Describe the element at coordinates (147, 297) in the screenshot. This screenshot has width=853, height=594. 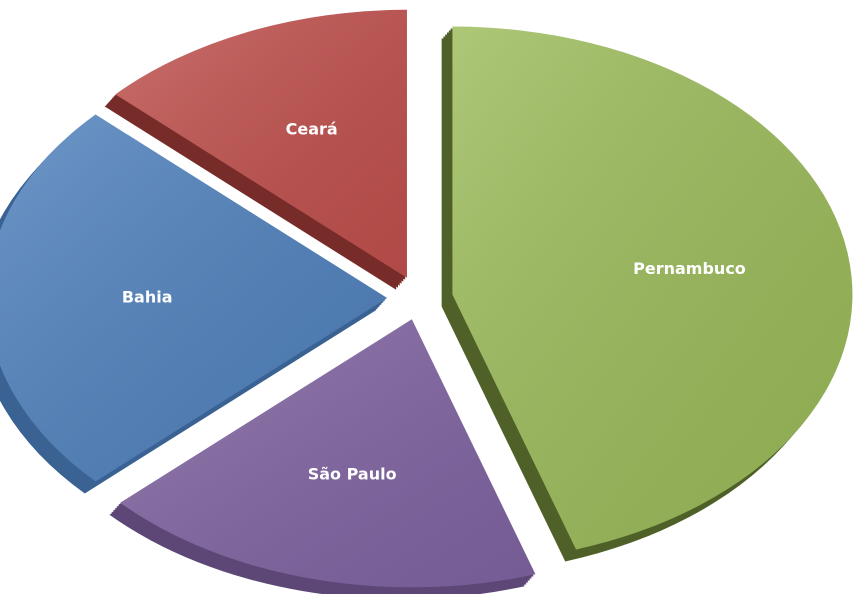
I see `slice-label: Bahia` at that location.